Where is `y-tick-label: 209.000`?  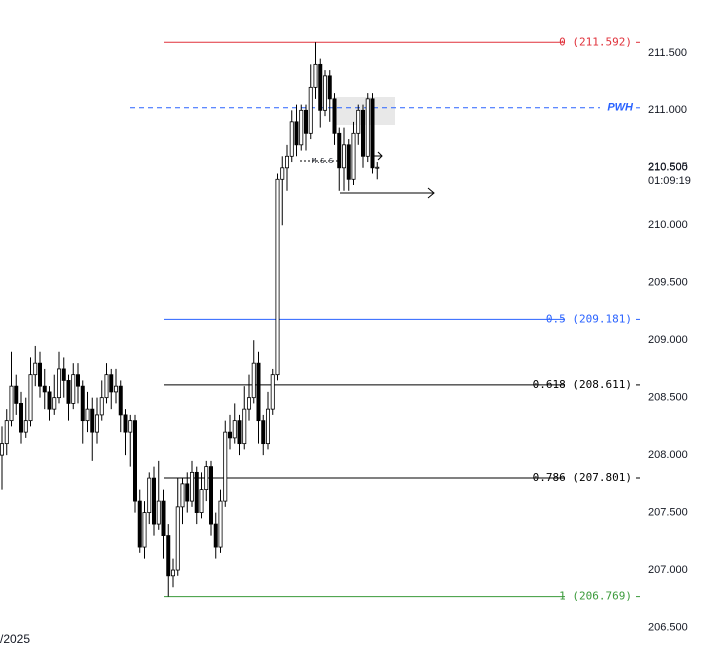
y-tick-label: 209.000 is located at coordinates (668, 340).